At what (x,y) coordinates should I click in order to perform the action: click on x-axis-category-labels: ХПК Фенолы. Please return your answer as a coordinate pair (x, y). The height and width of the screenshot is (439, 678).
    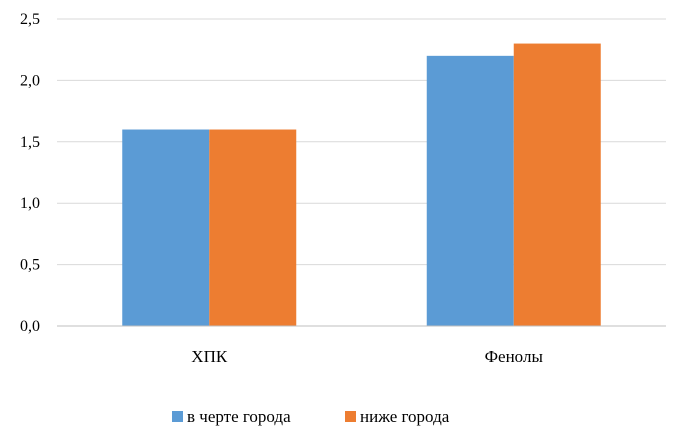
    Looking at the image, I should click on (367, 356).